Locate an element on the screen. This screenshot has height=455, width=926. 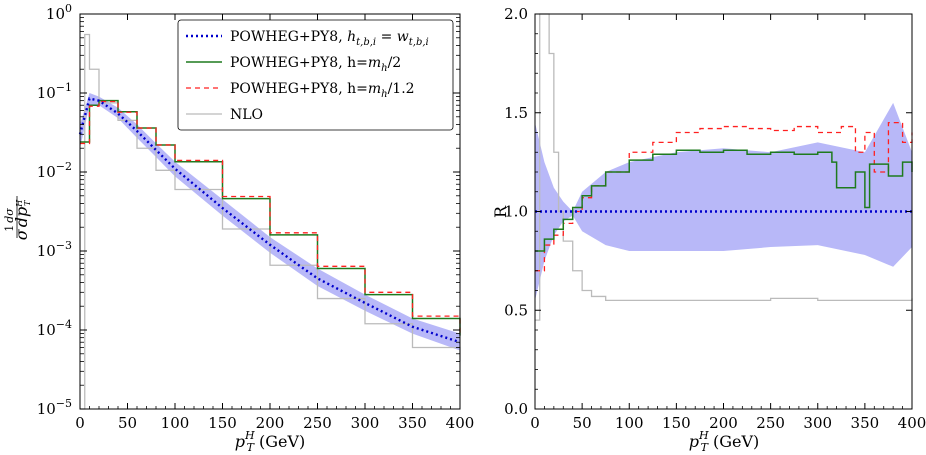
right-x-tick-label: 50 is located at coordinates (582, 423).